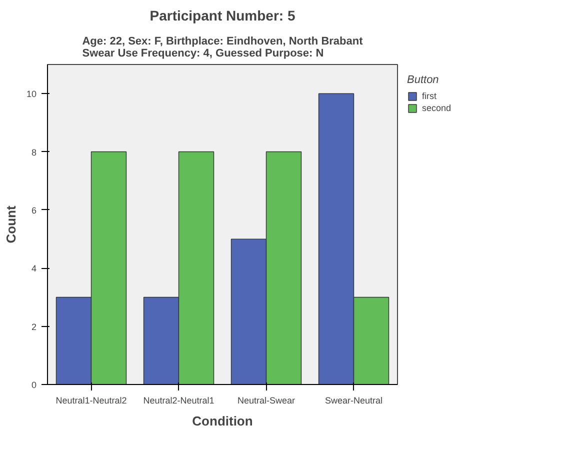 Image resolution: width=574 pixels, height=465 pixels. Describe the element at coordinates (222, 421) in the screenshot. I see `x-axis-title: Condition` at that location.